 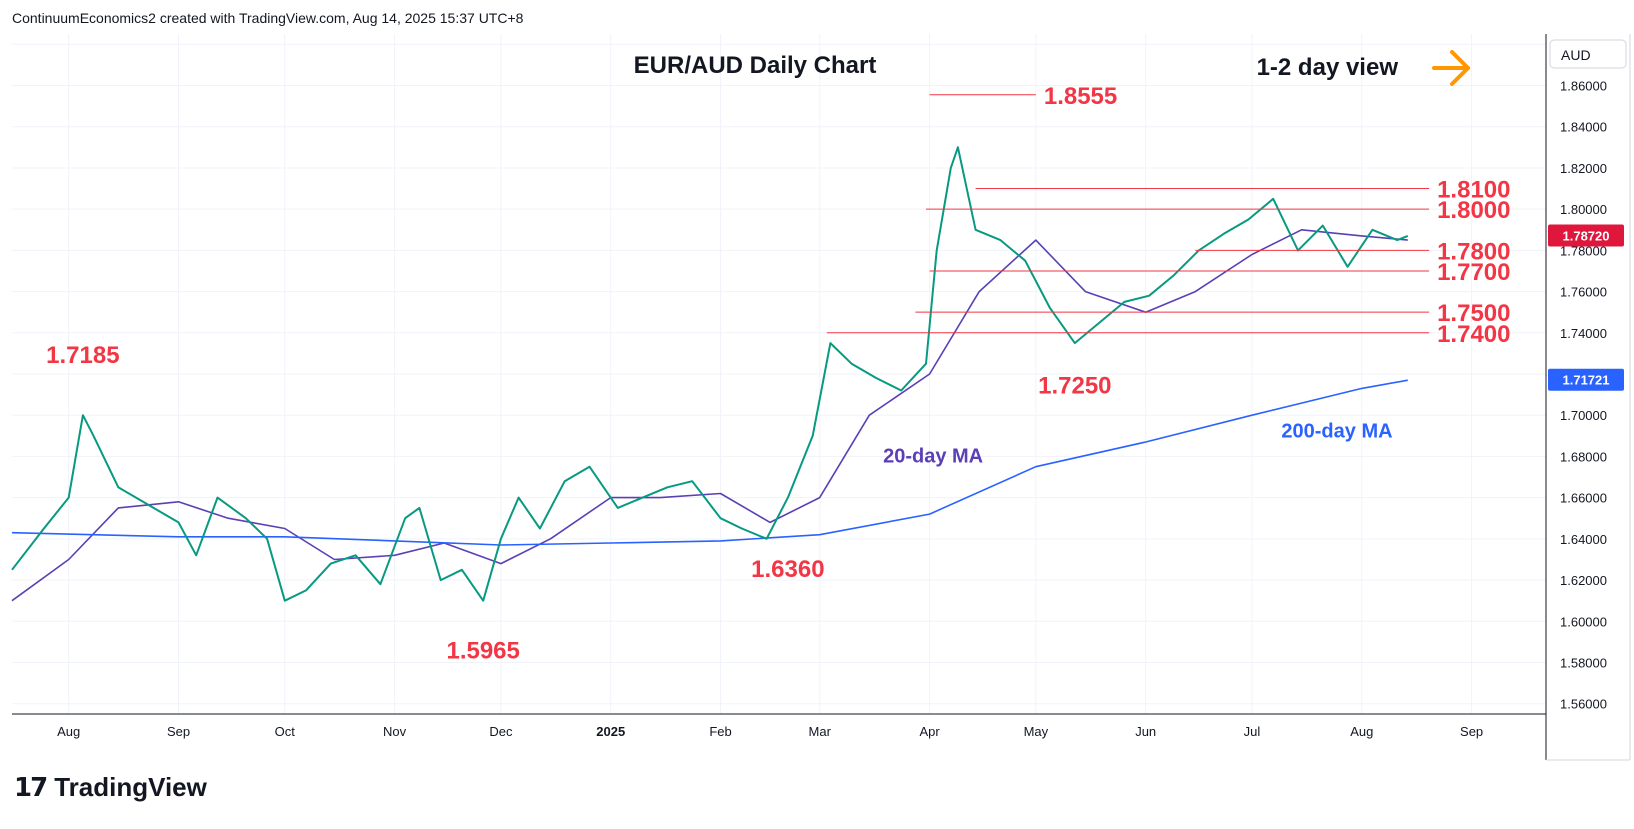 I want to click on tradingview-logo-text: TradingView, so click(x=130, y=787).